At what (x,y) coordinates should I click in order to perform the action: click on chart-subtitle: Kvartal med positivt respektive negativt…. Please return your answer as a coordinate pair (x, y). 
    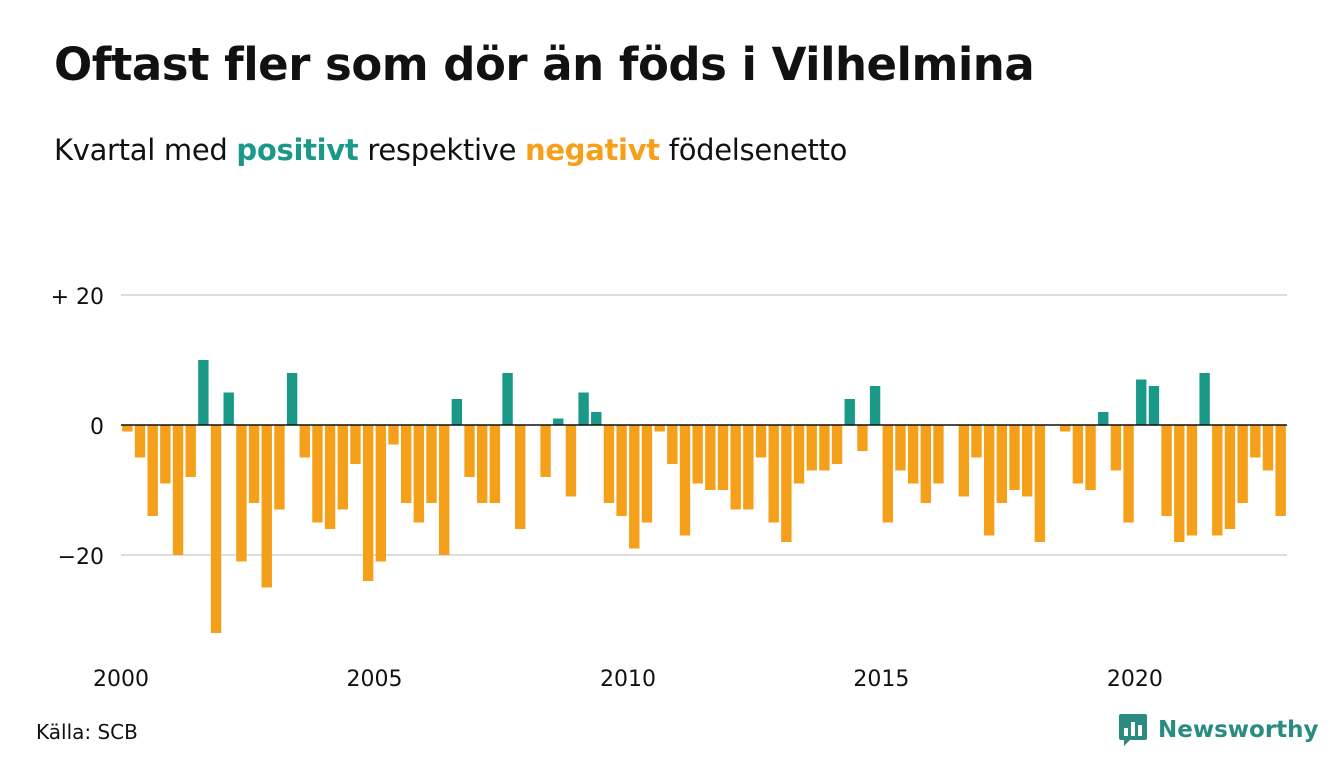
    Looking at the image, I should click on (450, 150).